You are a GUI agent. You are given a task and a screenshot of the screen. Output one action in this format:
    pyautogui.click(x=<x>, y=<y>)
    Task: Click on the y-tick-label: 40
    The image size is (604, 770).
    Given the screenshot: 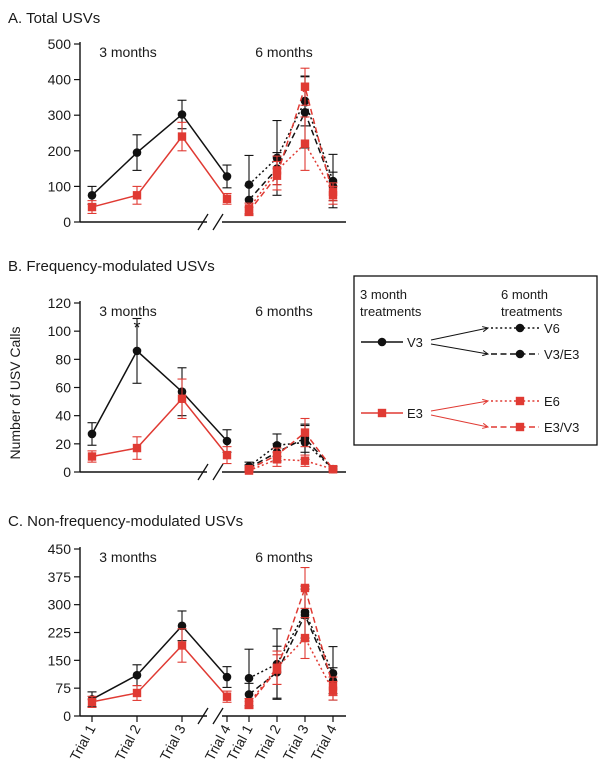 What is the action you would take?
    pyautogui.click(x=63, y=416)
    